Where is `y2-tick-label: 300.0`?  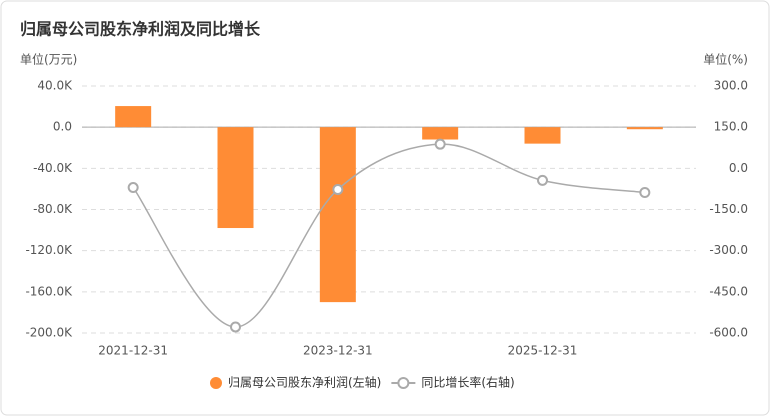
y2-tick-label: 300.0 is located at coordinates (731, 86).